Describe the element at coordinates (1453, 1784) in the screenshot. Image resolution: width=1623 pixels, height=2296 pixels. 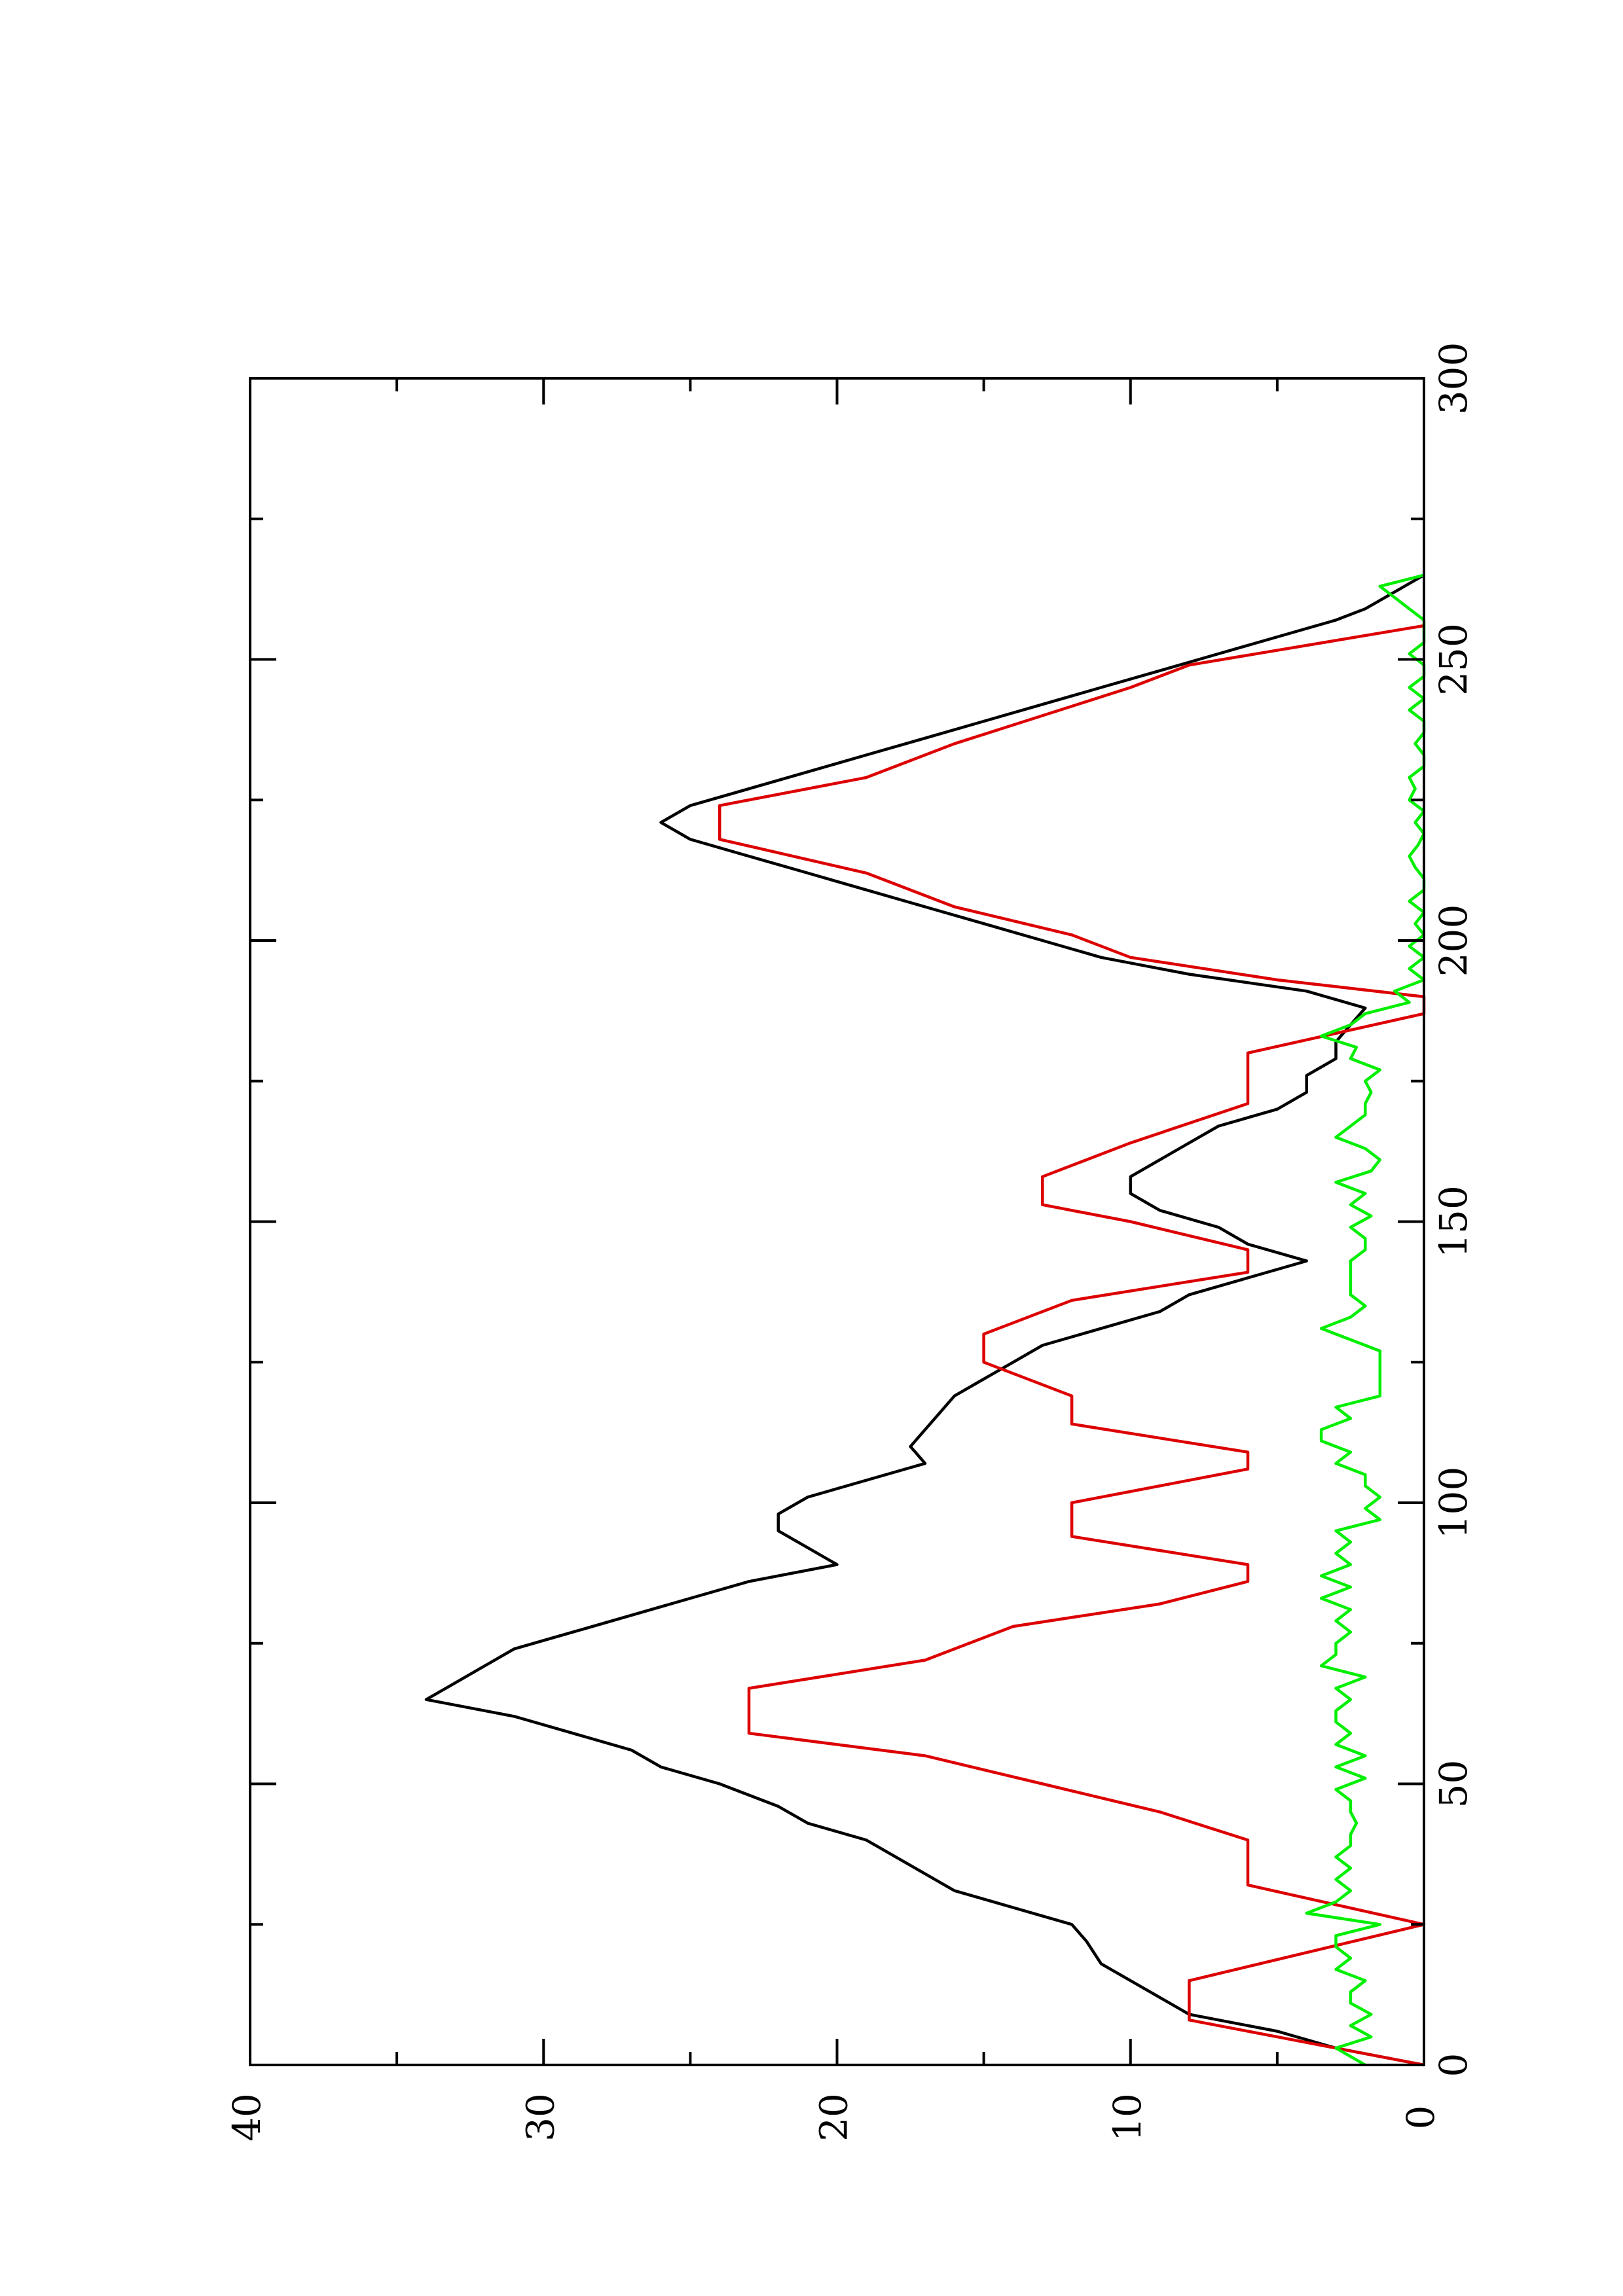
I see `x-tick-label: 50` at that location.